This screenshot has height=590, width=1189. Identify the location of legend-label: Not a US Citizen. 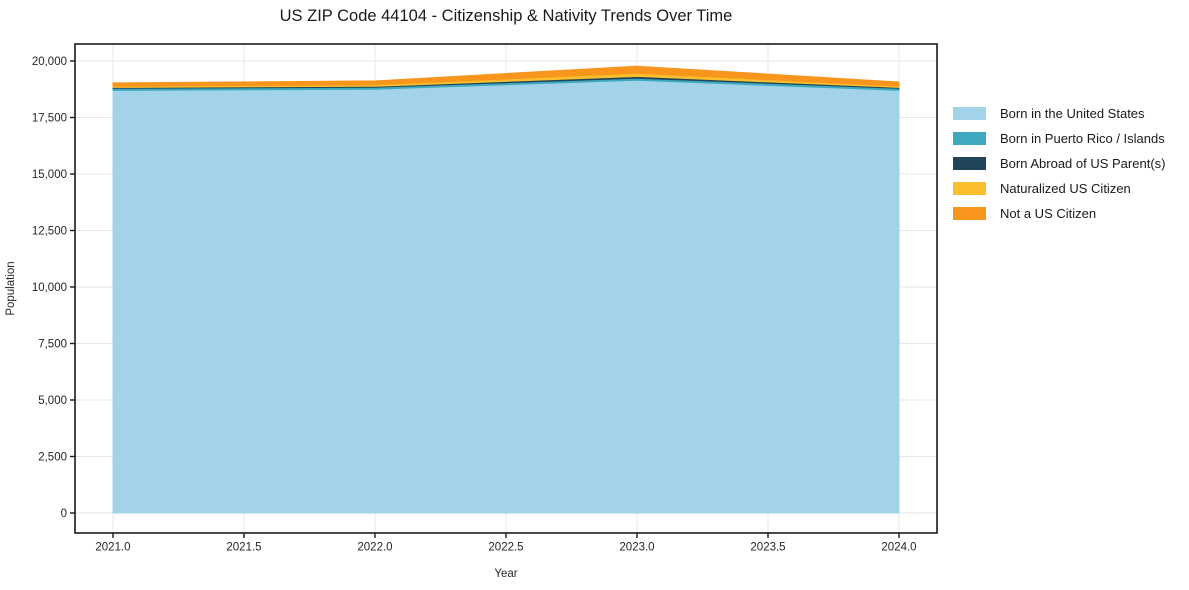
(1048, 213).